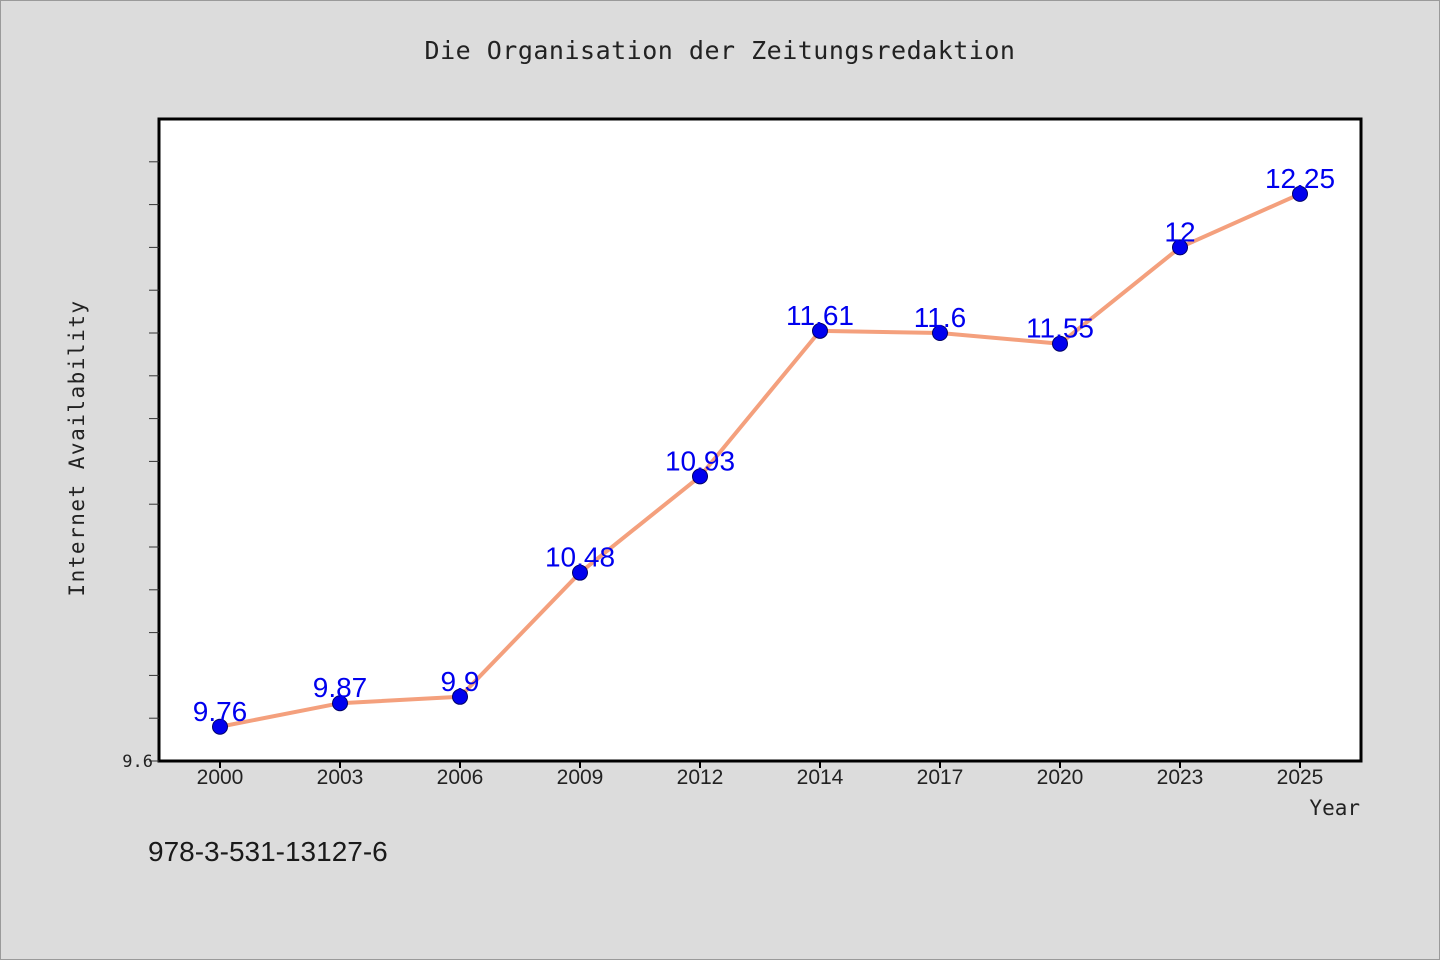 This screenshot has height=960, width=1440. I want to click on data-label: 11.6, so click(940, 317).